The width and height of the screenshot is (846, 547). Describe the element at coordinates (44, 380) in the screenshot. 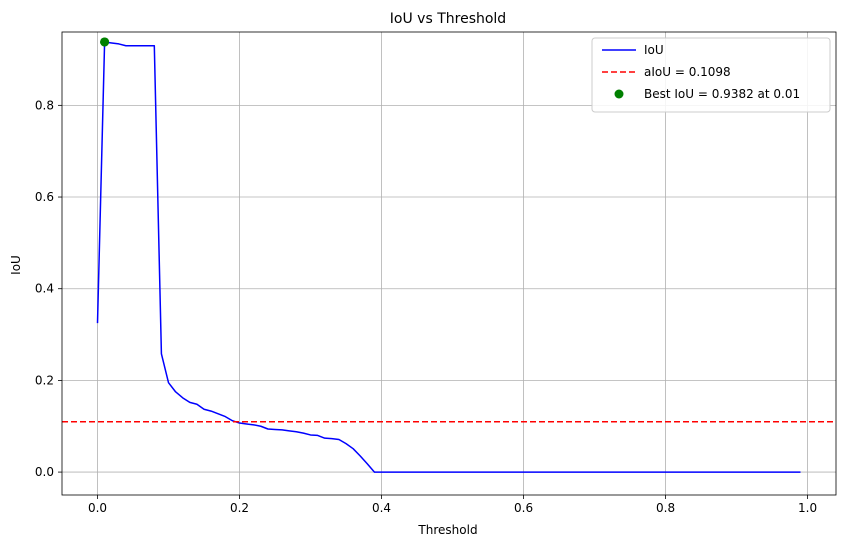

I see `y-tick-label: 0.2` at that location.